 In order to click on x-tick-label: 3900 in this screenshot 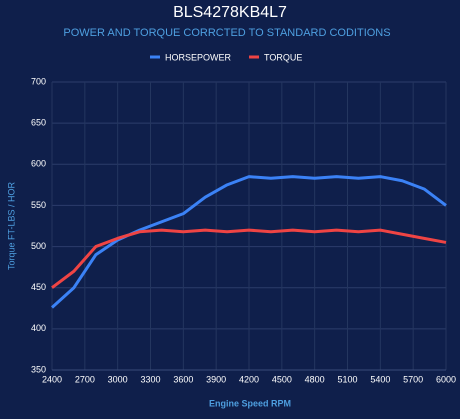, I will do `click(216, 379)`.